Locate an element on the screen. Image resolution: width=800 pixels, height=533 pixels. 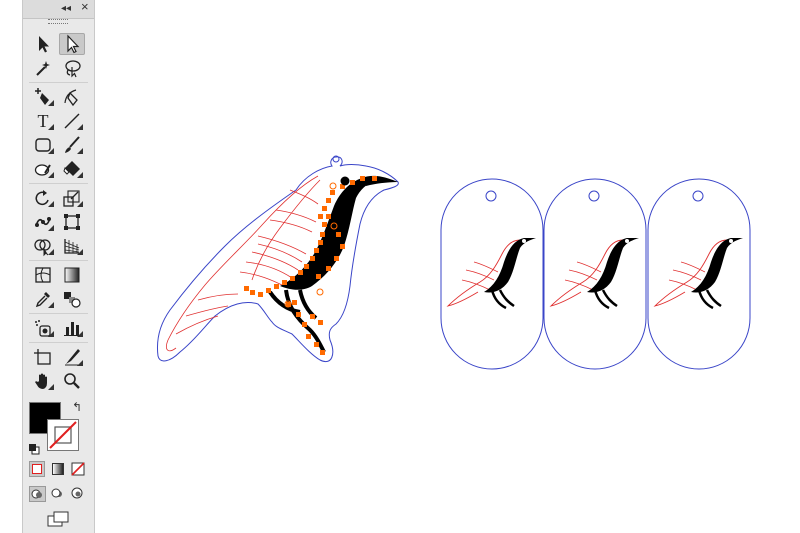
none-mode-icon is located at coordinates (78, 469).